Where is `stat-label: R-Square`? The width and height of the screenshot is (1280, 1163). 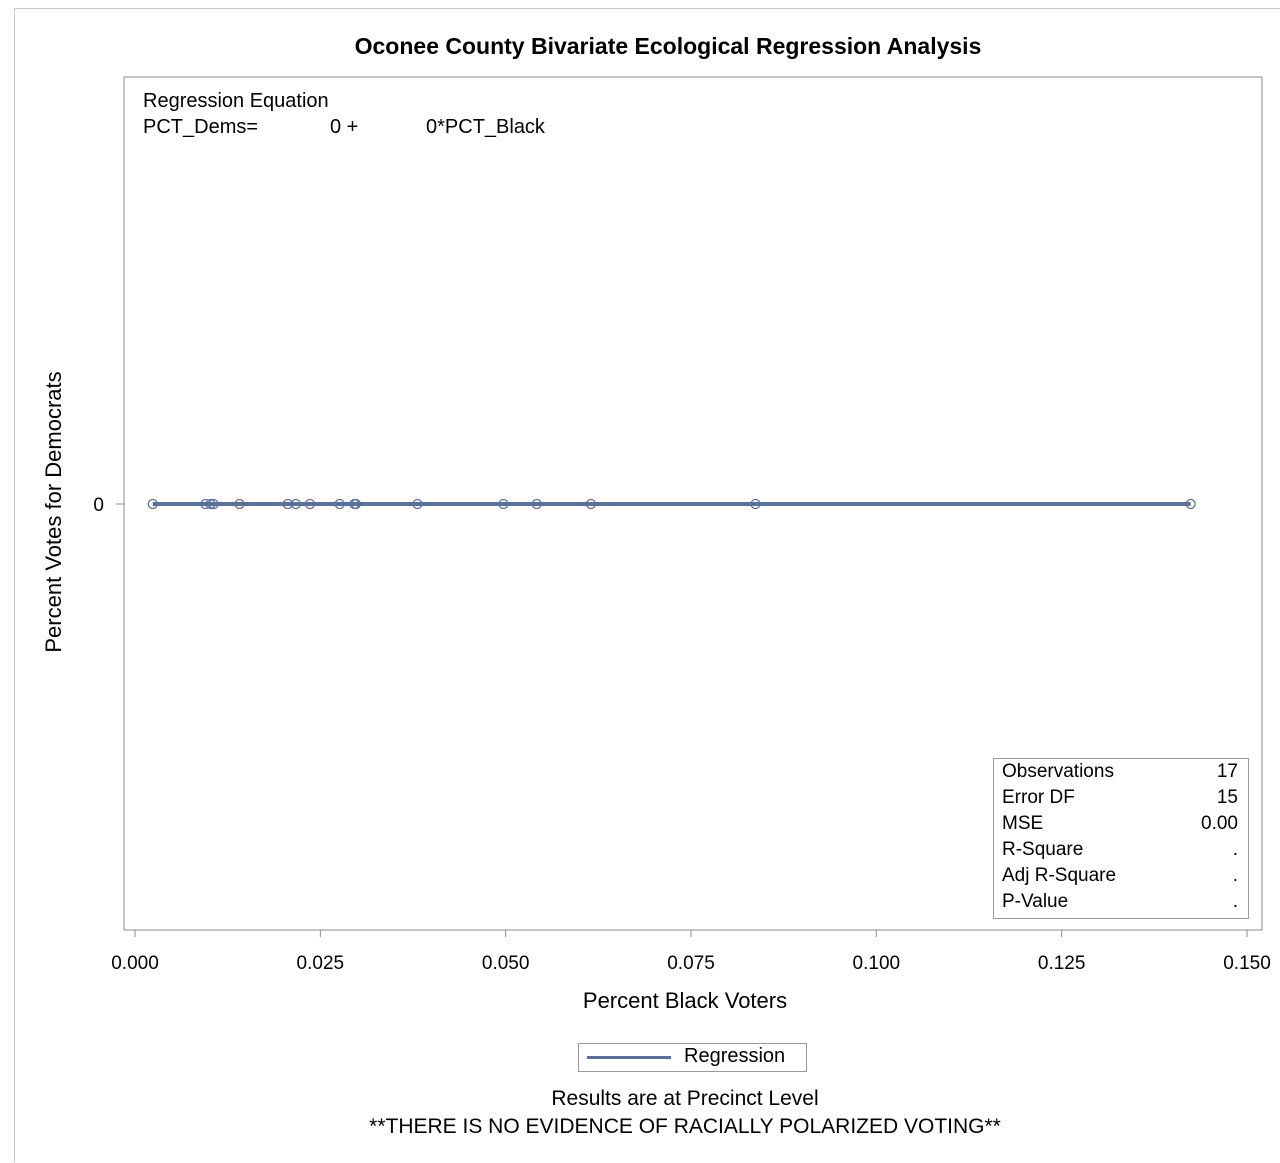 stat-label: R-Square is located at coordinates (1043, 849).